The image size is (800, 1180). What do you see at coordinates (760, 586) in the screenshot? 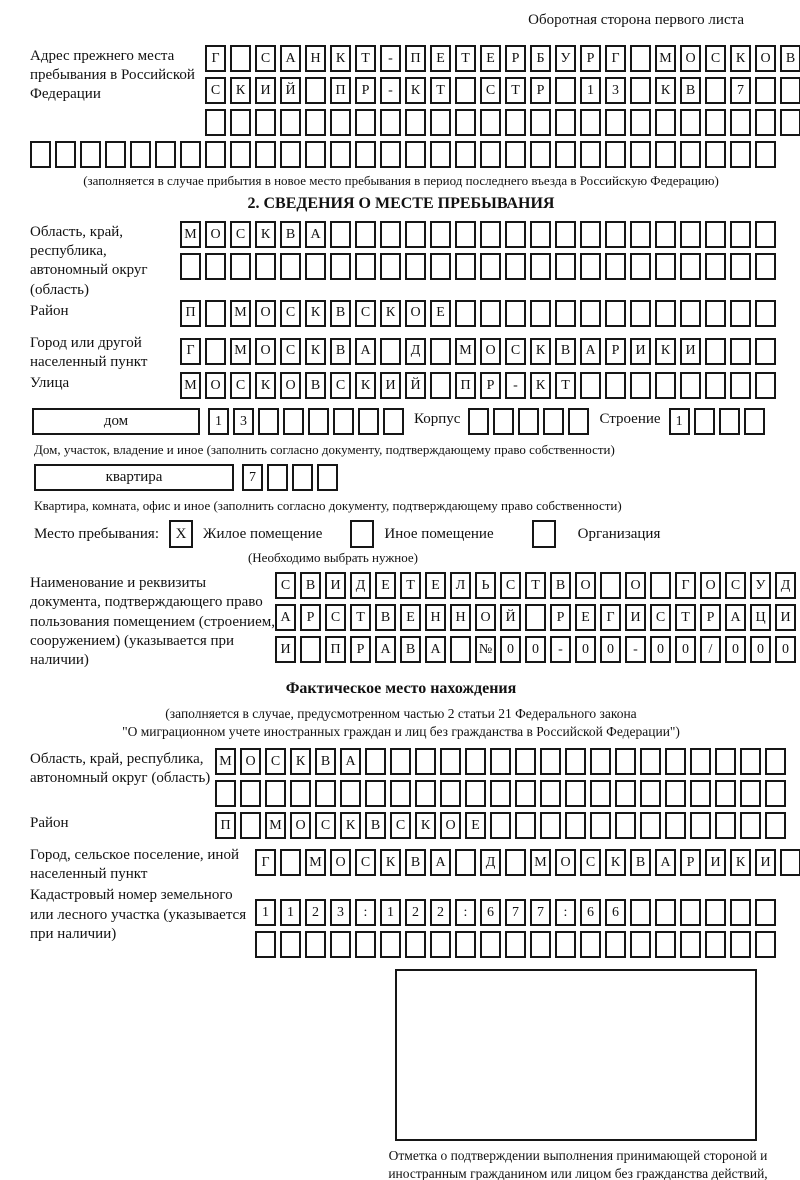
I see `char-cell: У` at bounding box center [760, 586].